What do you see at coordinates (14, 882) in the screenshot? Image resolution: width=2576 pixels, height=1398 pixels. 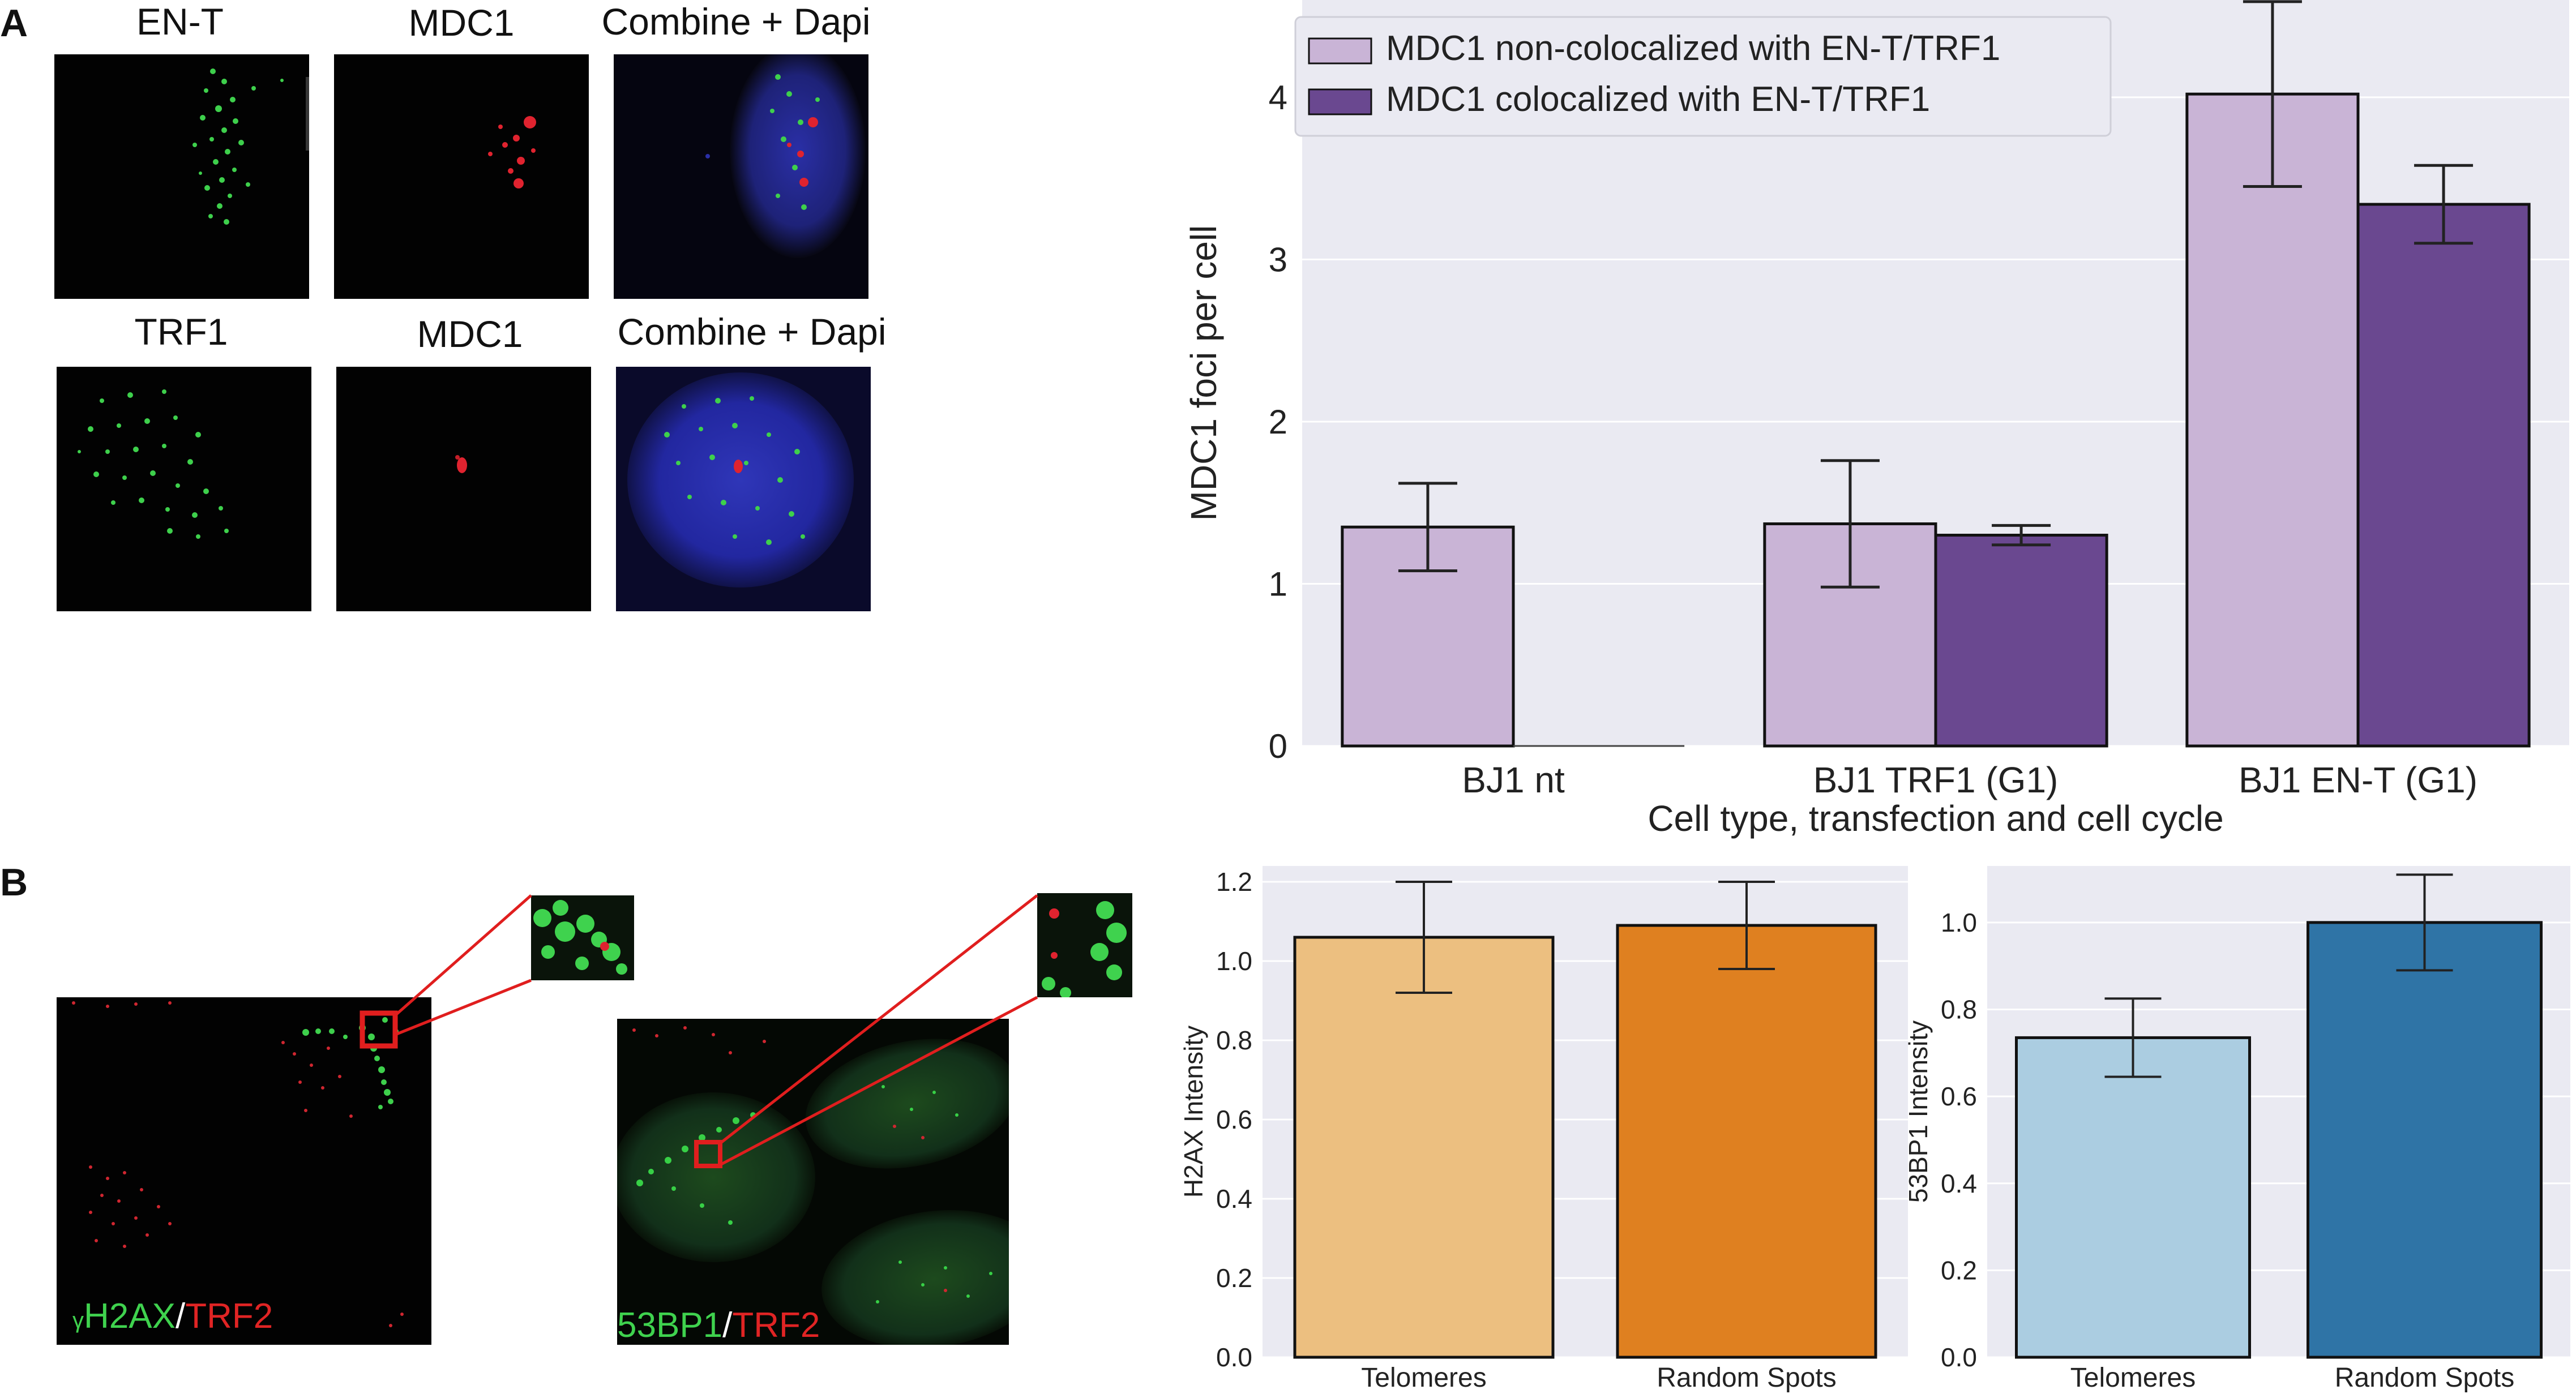 I see `panel-letter-b: B` at bounding box center [14, 882].